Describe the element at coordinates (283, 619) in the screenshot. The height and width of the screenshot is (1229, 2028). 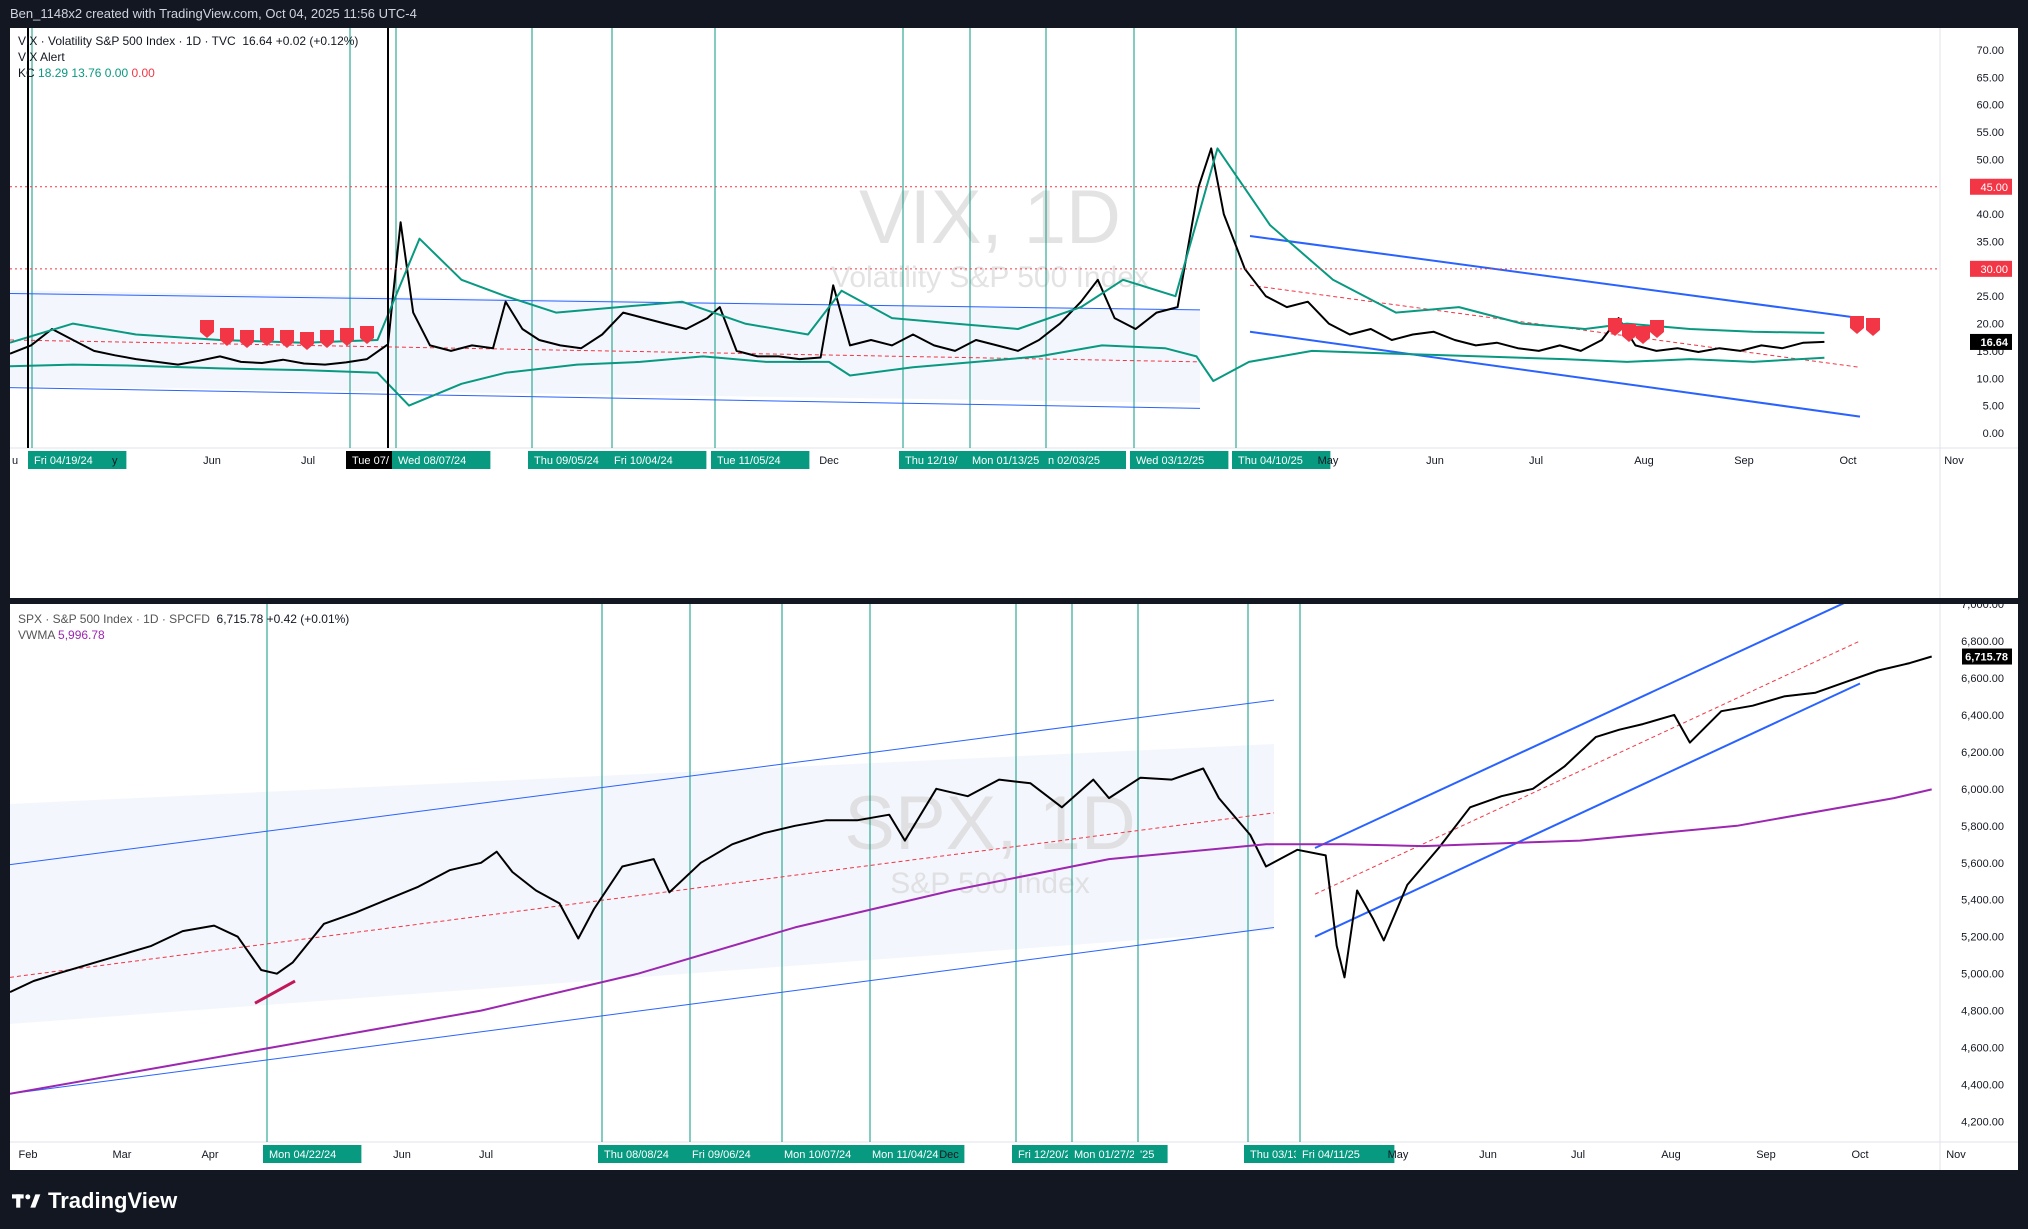
I see `spx-symbol-values: 6,715.78 +0.42 (+0.01%)` at that location.